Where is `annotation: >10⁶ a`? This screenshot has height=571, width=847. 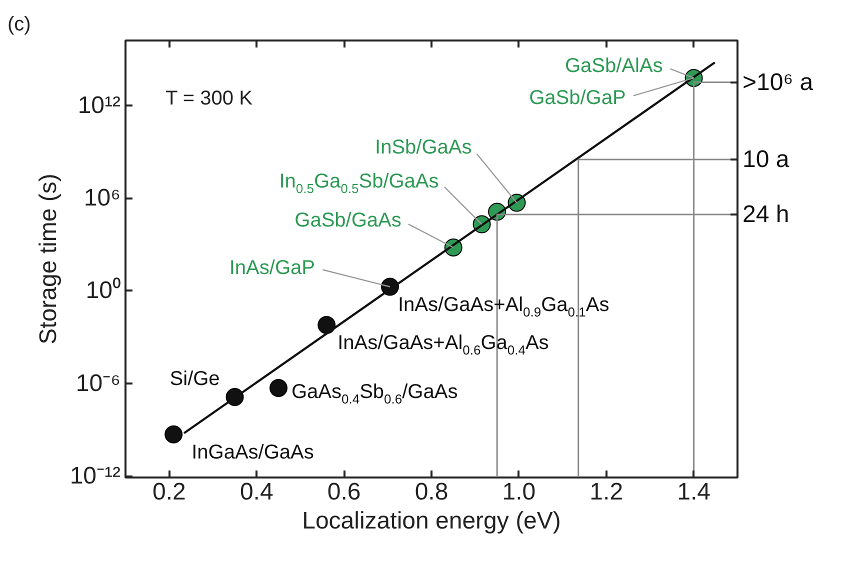 annotation: >10⁶ a is located at coordinates (778, 82).